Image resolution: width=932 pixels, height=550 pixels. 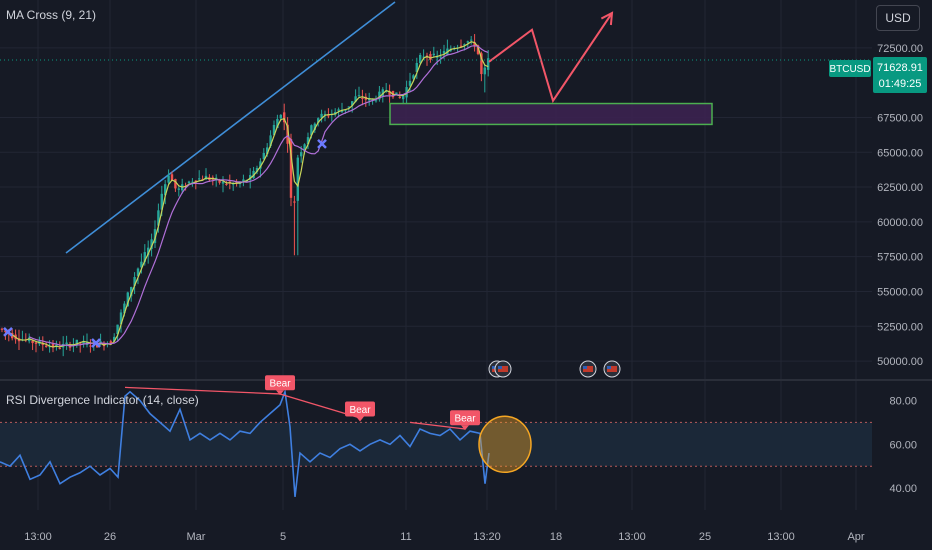 I want to click on price-tick-label: 60000.00, so click(x=900, y=223).